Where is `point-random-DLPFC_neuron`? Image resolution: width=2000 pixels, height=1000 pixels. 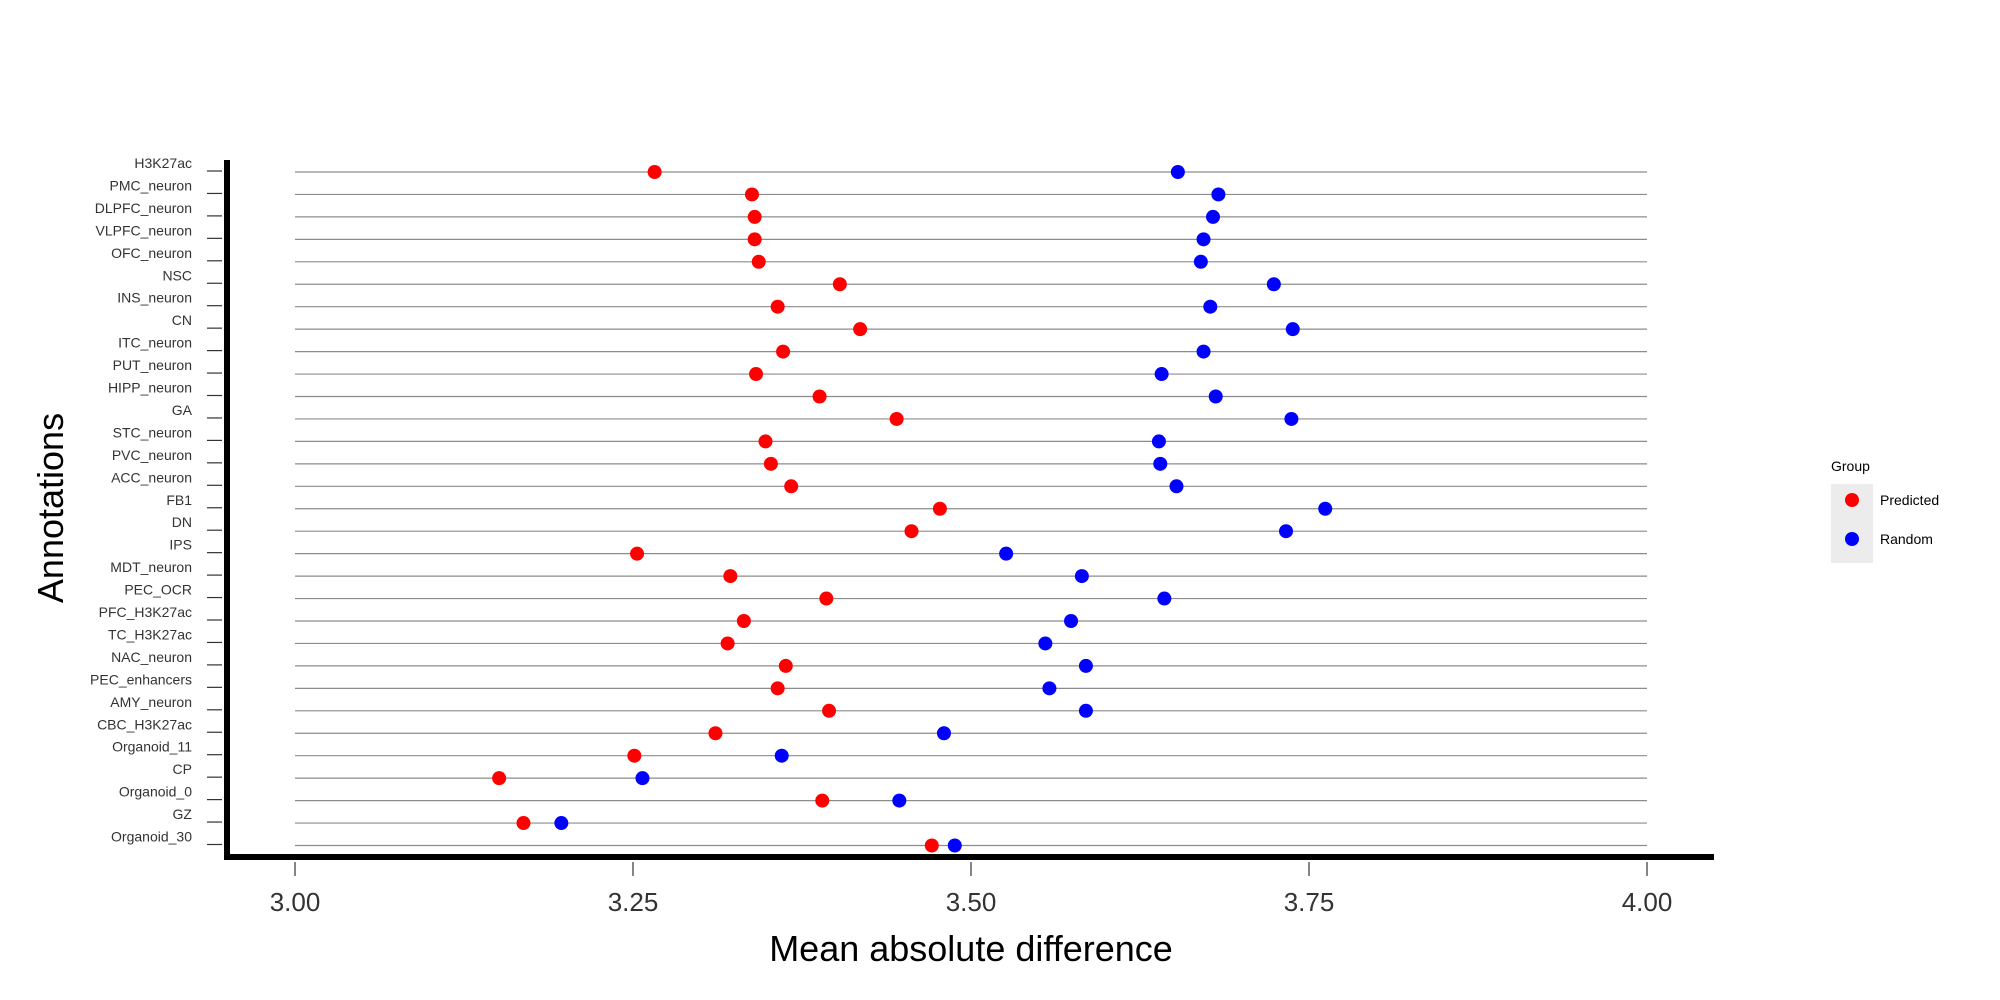
point-random-DLPFC_neuron is located at coordinates (1213, 216).